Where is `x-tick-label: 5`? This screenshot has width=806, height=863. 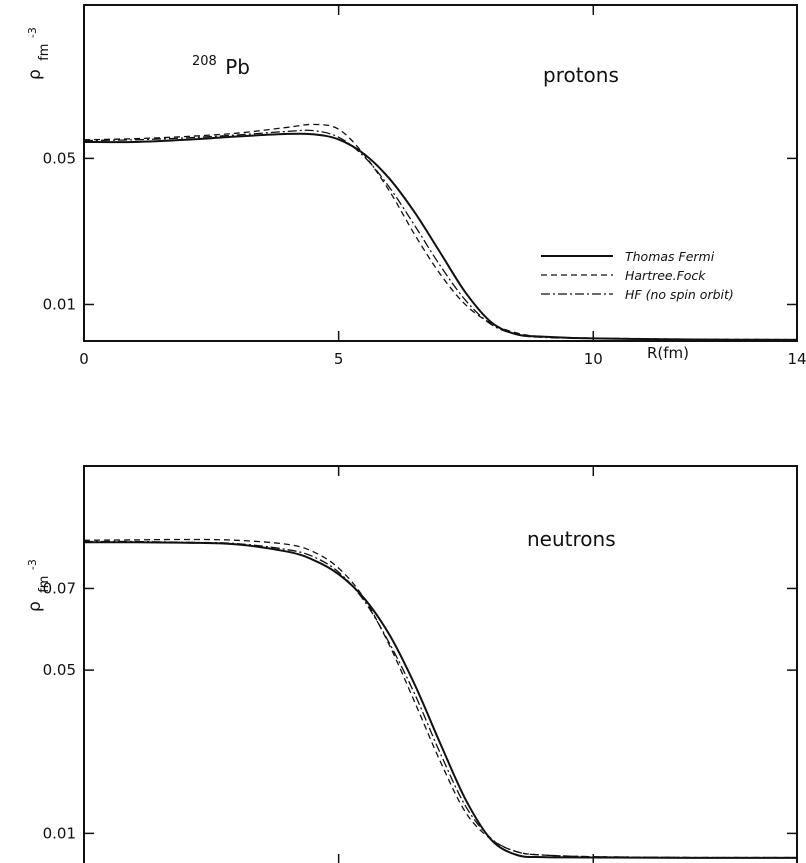 x-tick-label: 5 is located at coordinates (339, 359).